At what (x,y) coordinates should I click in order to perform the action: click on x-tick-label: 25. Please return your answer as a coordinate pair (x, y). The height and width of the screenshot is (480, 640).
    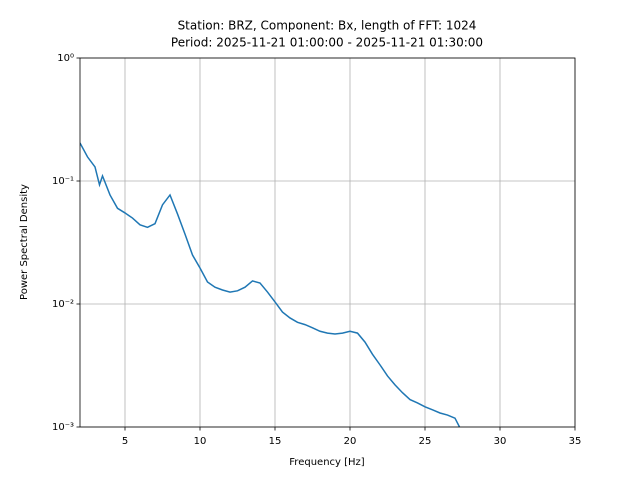
    Looking at the image, I should click on (425, 441).